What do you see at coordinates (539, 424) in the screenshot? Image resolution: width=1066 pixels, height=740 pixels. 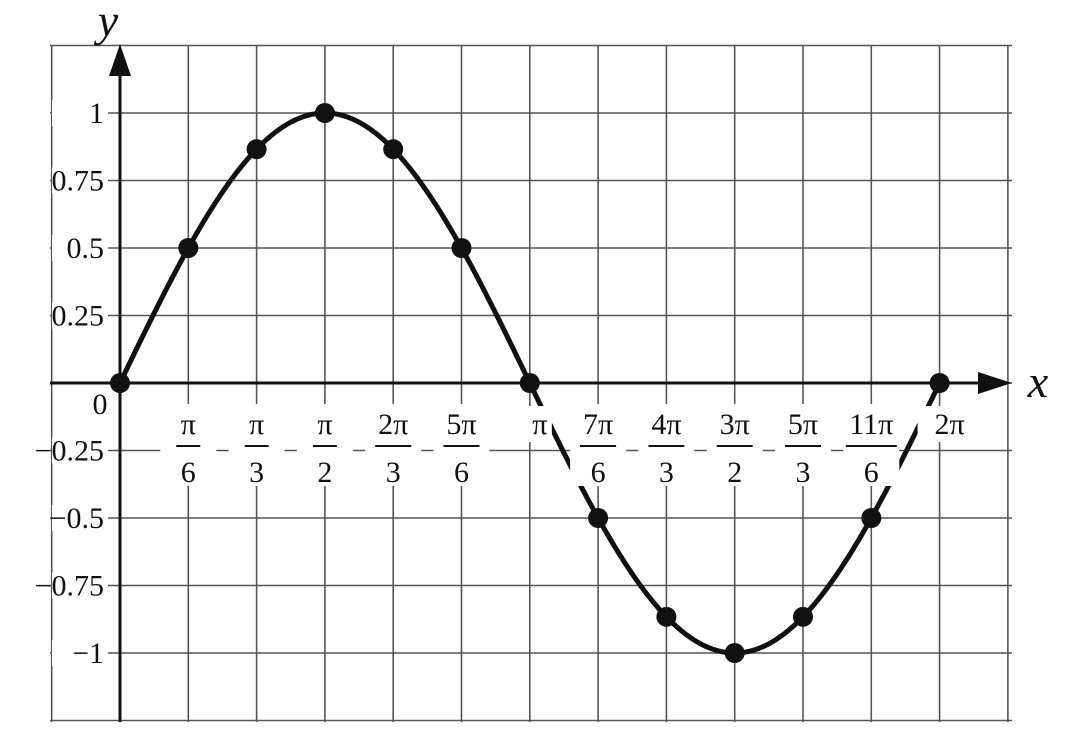 I see `x-tick-label: π` at bounding box center [539, 424].